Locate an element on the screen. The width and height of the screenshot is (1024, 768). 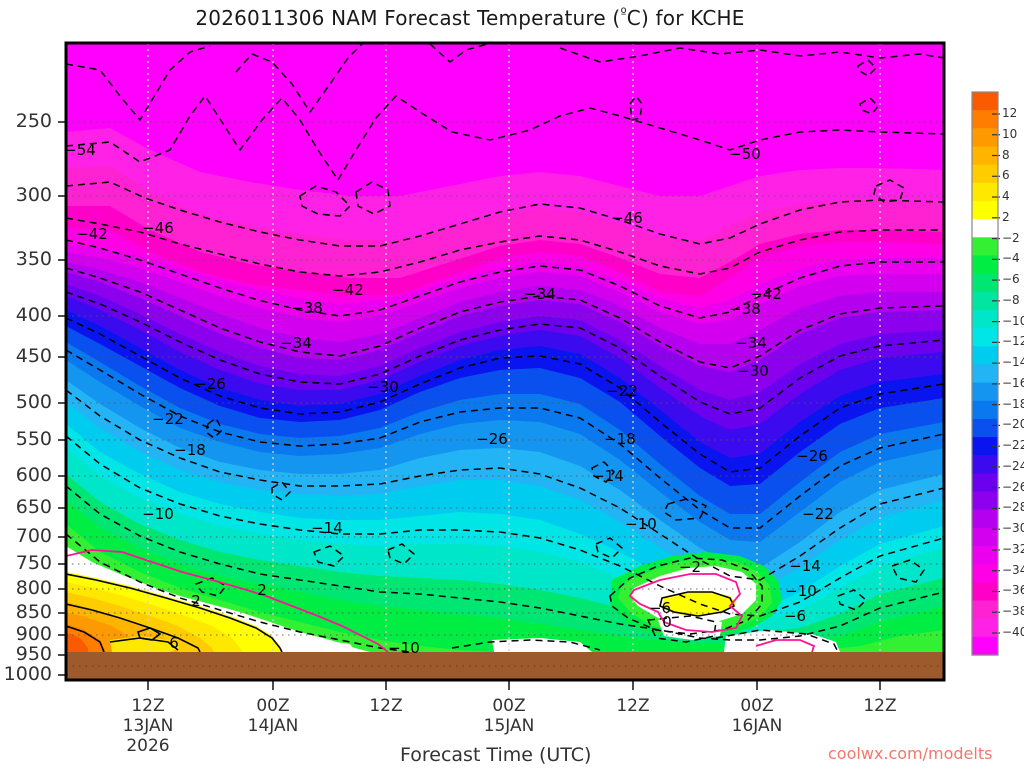
y-axis-tick-label: 600 is located at coordinates (33, 475).